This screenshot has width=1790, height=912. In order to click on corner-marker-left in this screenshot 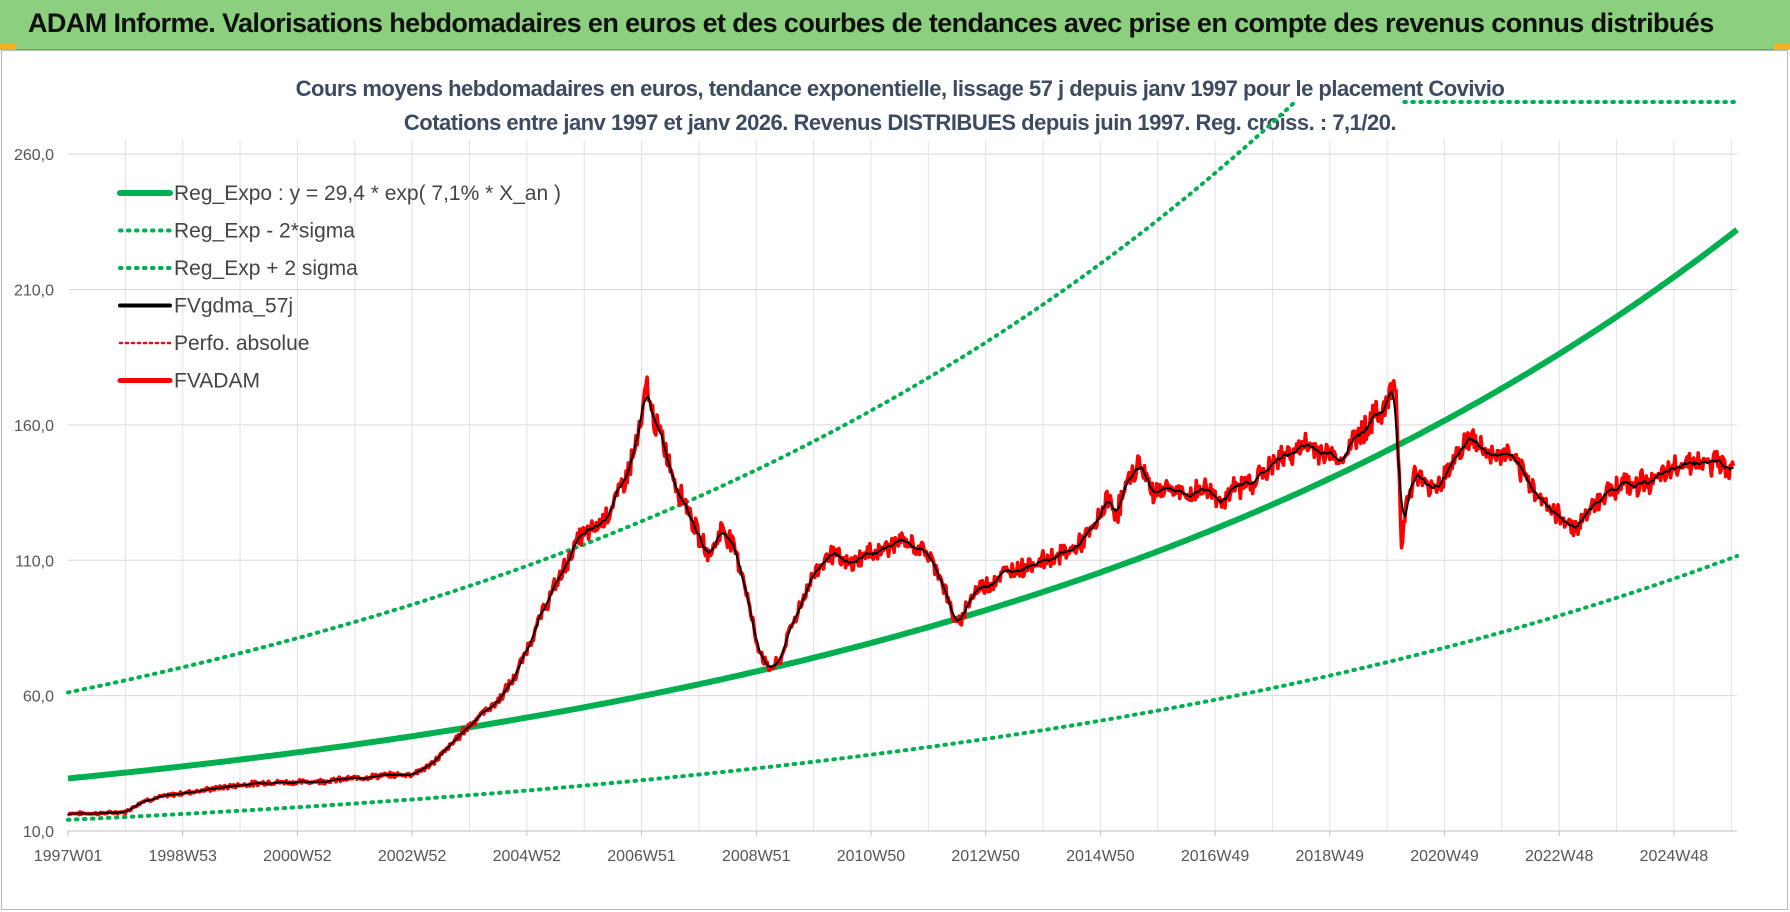, I will do `click(8, 47)`.